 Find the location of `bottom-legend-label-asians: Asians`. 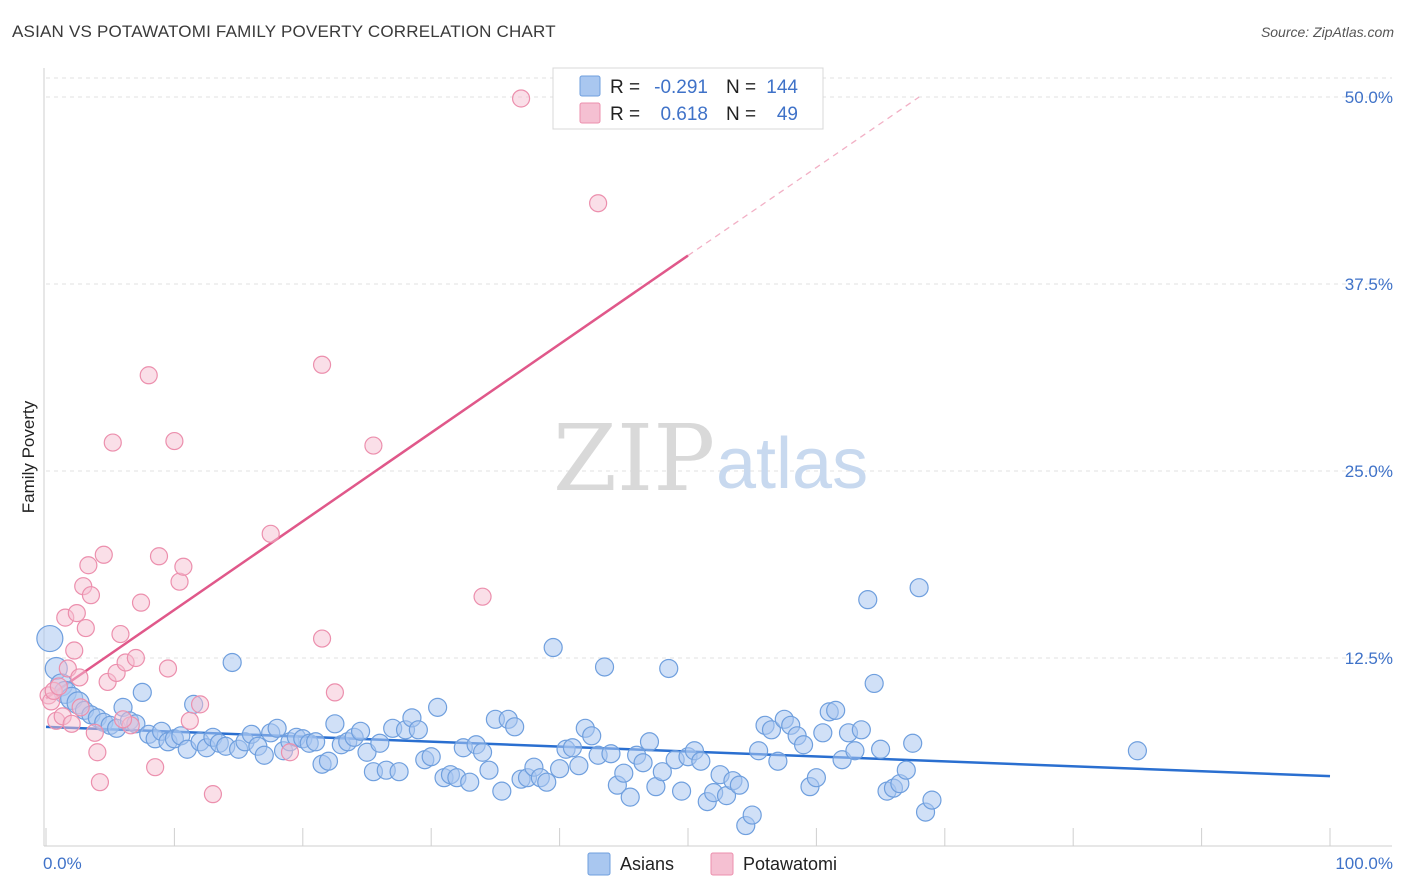

bottom-legend-label-asians: Asians is located at coordinates (647, 864).